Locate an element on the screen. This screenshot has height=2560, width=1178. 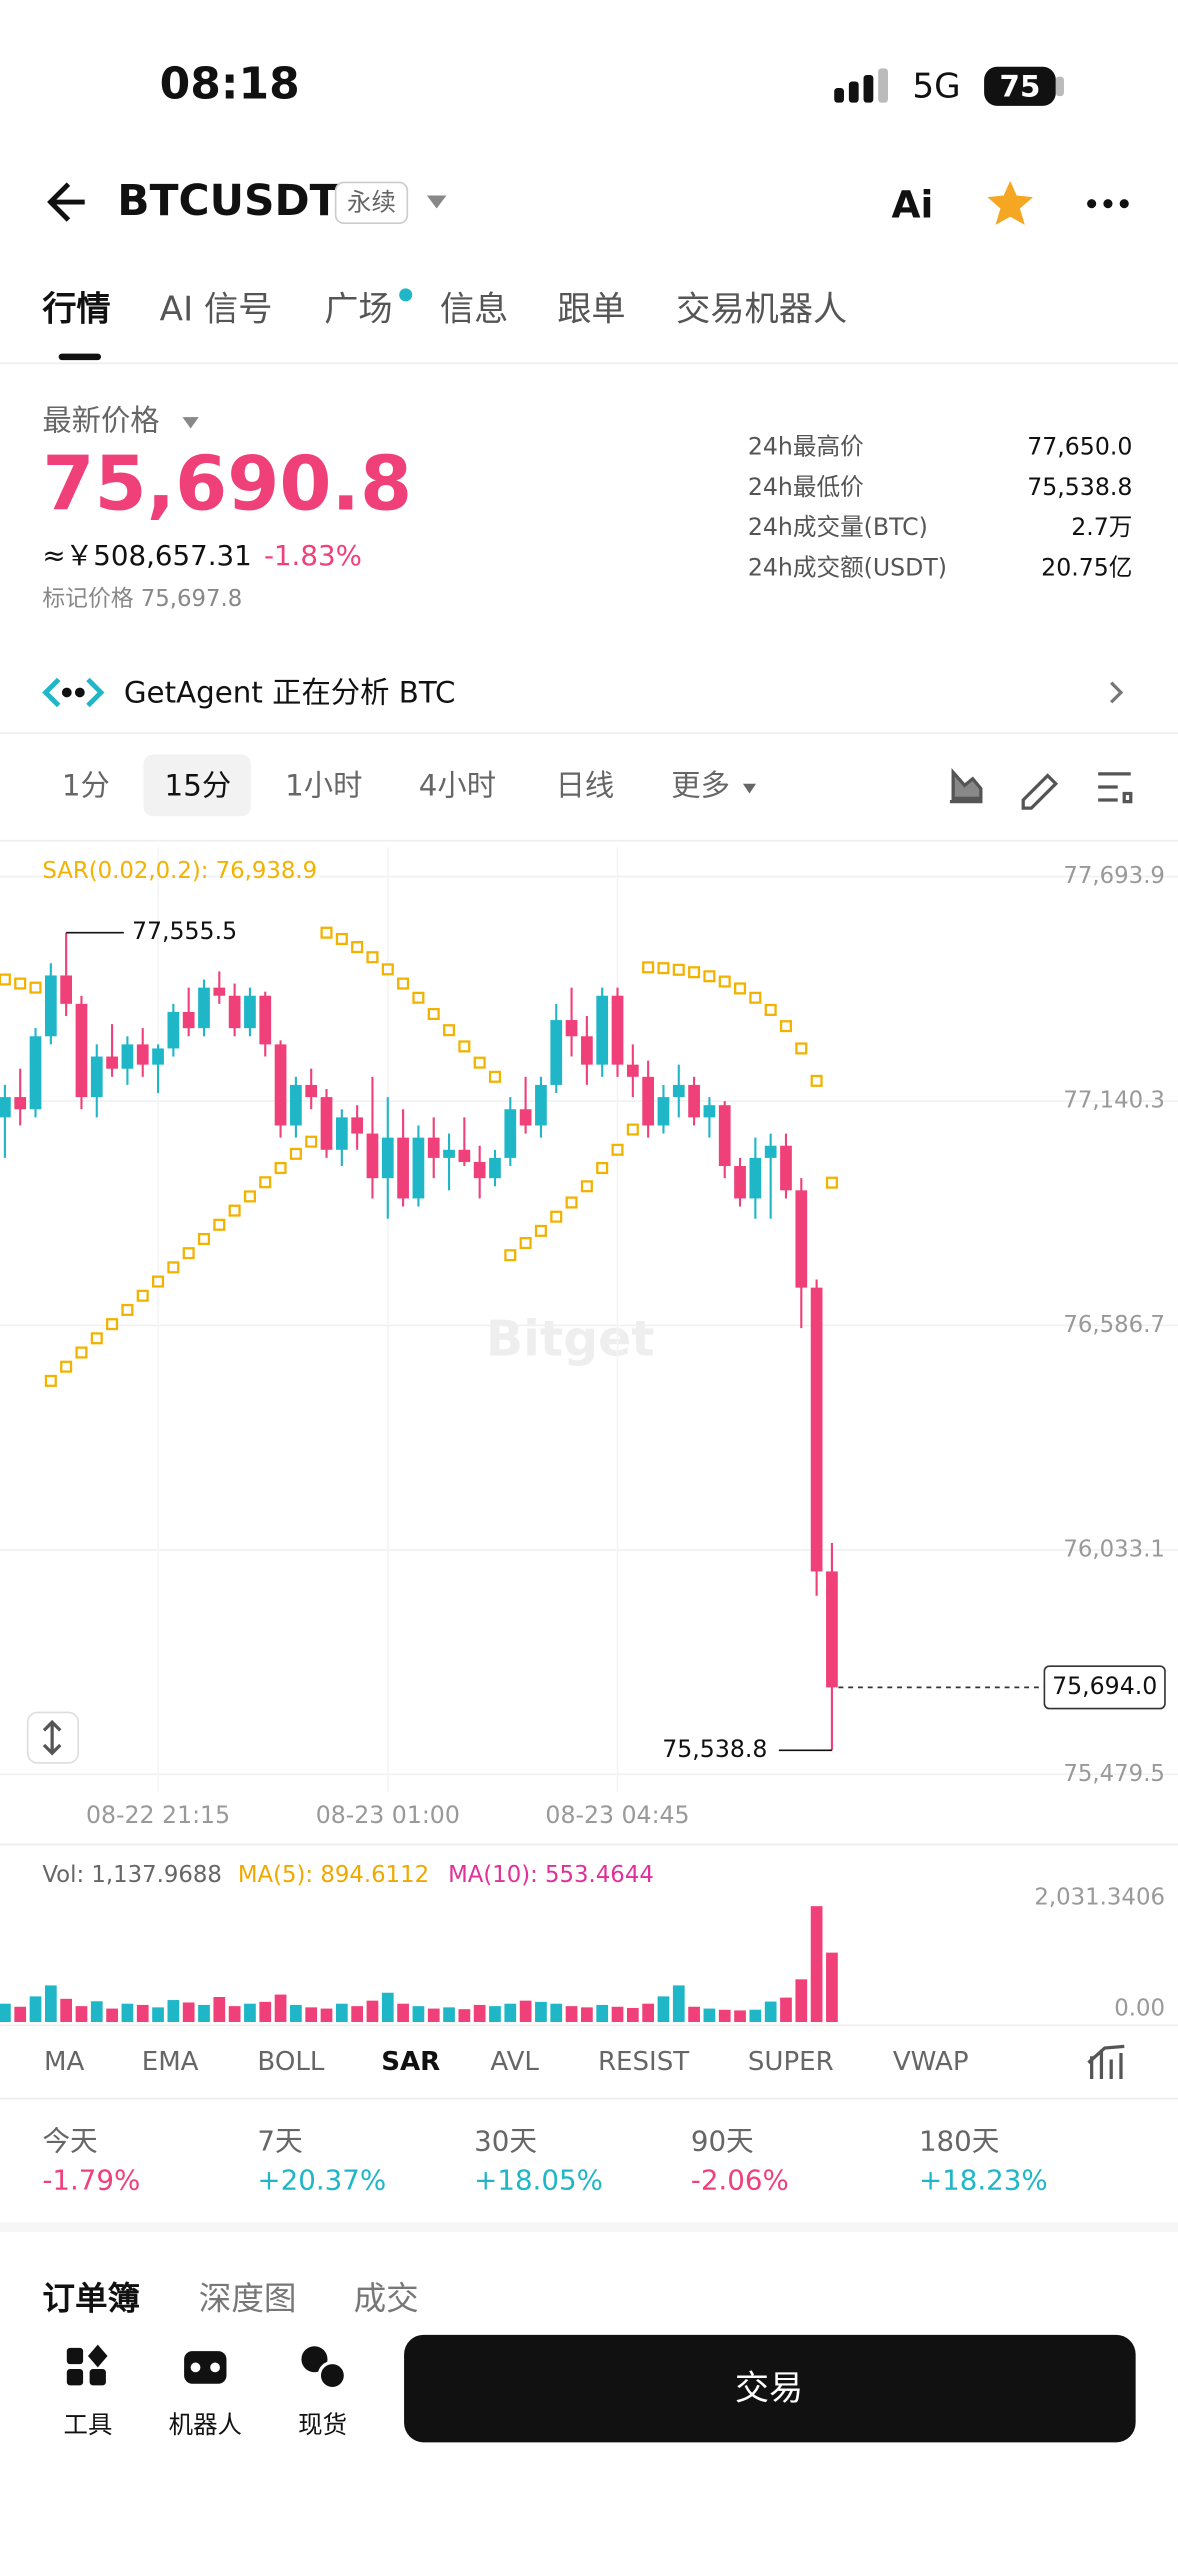
indicator-settings is located at coordinates (1106, 2062).